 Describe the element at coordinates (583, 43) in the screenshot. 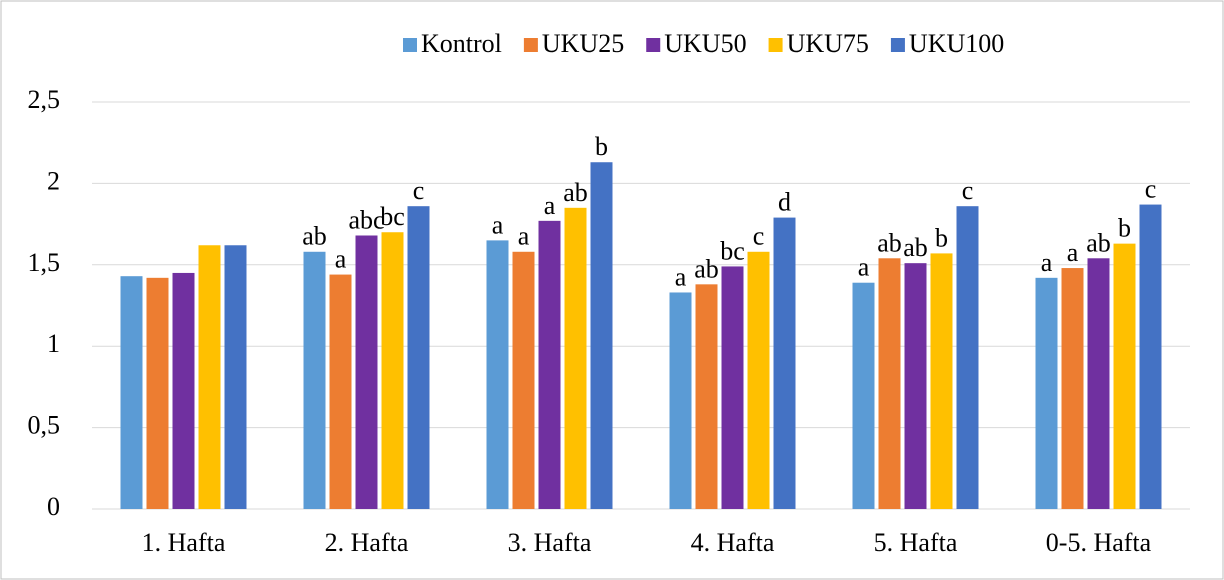

I see `legend-label: UKU25` at that location.